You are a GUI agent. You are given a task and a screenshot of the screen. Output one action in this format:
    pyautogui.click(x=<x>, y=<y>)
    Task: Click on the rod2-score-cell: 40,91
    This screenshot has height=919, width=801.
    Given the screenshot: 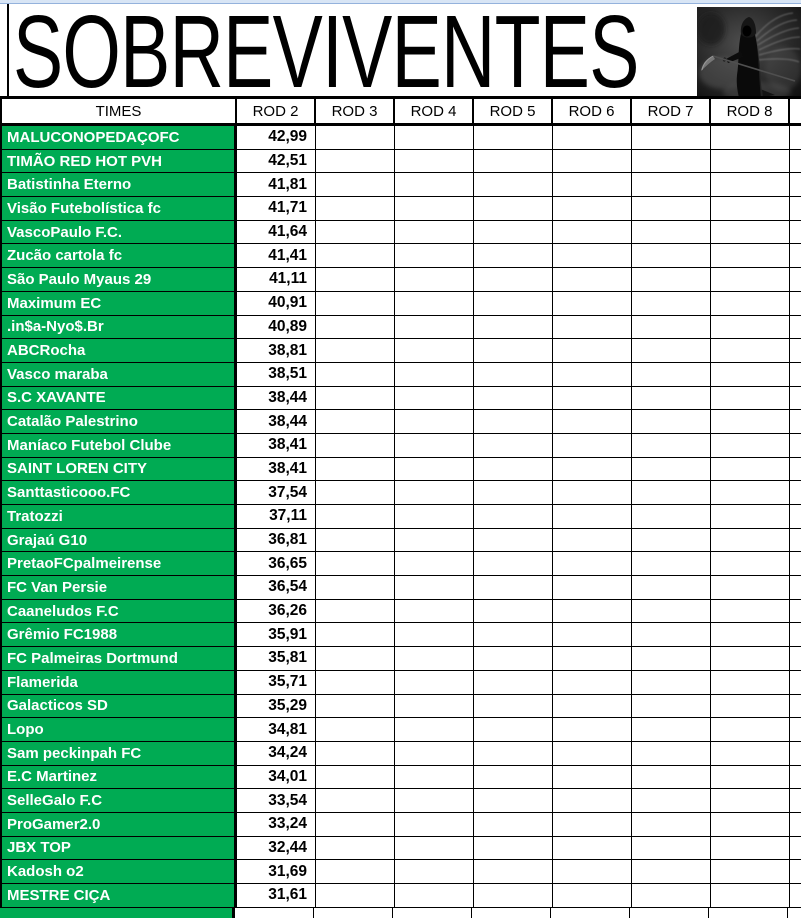 What is the action you would take?
    pyautogui.click(x=276, y=303)
    